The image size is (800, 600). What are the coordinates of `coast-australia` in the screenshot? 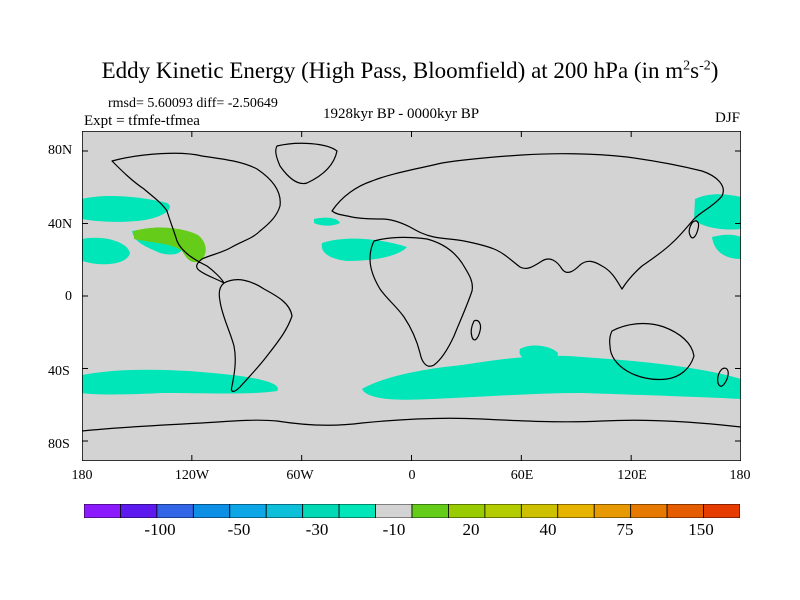 It's located at (652, 351).